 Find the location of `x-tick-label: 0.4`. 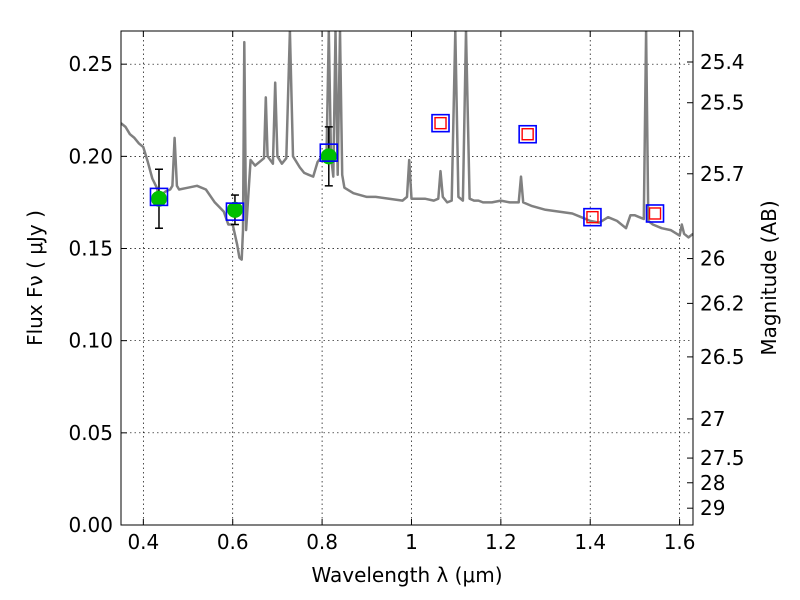

x-tick-label: 0.4 is located at coordinates (143, 542).